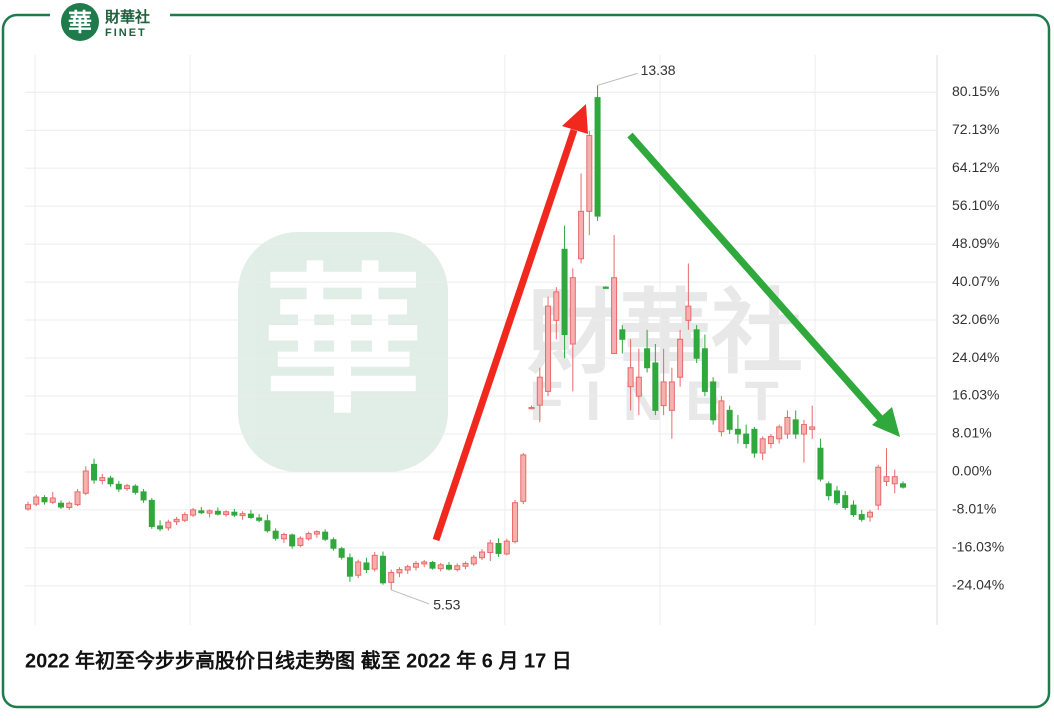  I want to click on min-leader, so click(410, 597).